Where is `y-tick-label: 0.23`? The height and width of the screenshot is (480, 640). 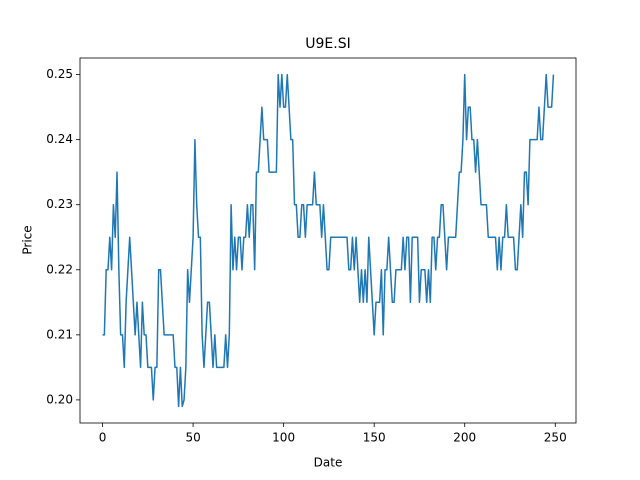 y-tick-label: 0.23 is located at coordinates (59, 204).